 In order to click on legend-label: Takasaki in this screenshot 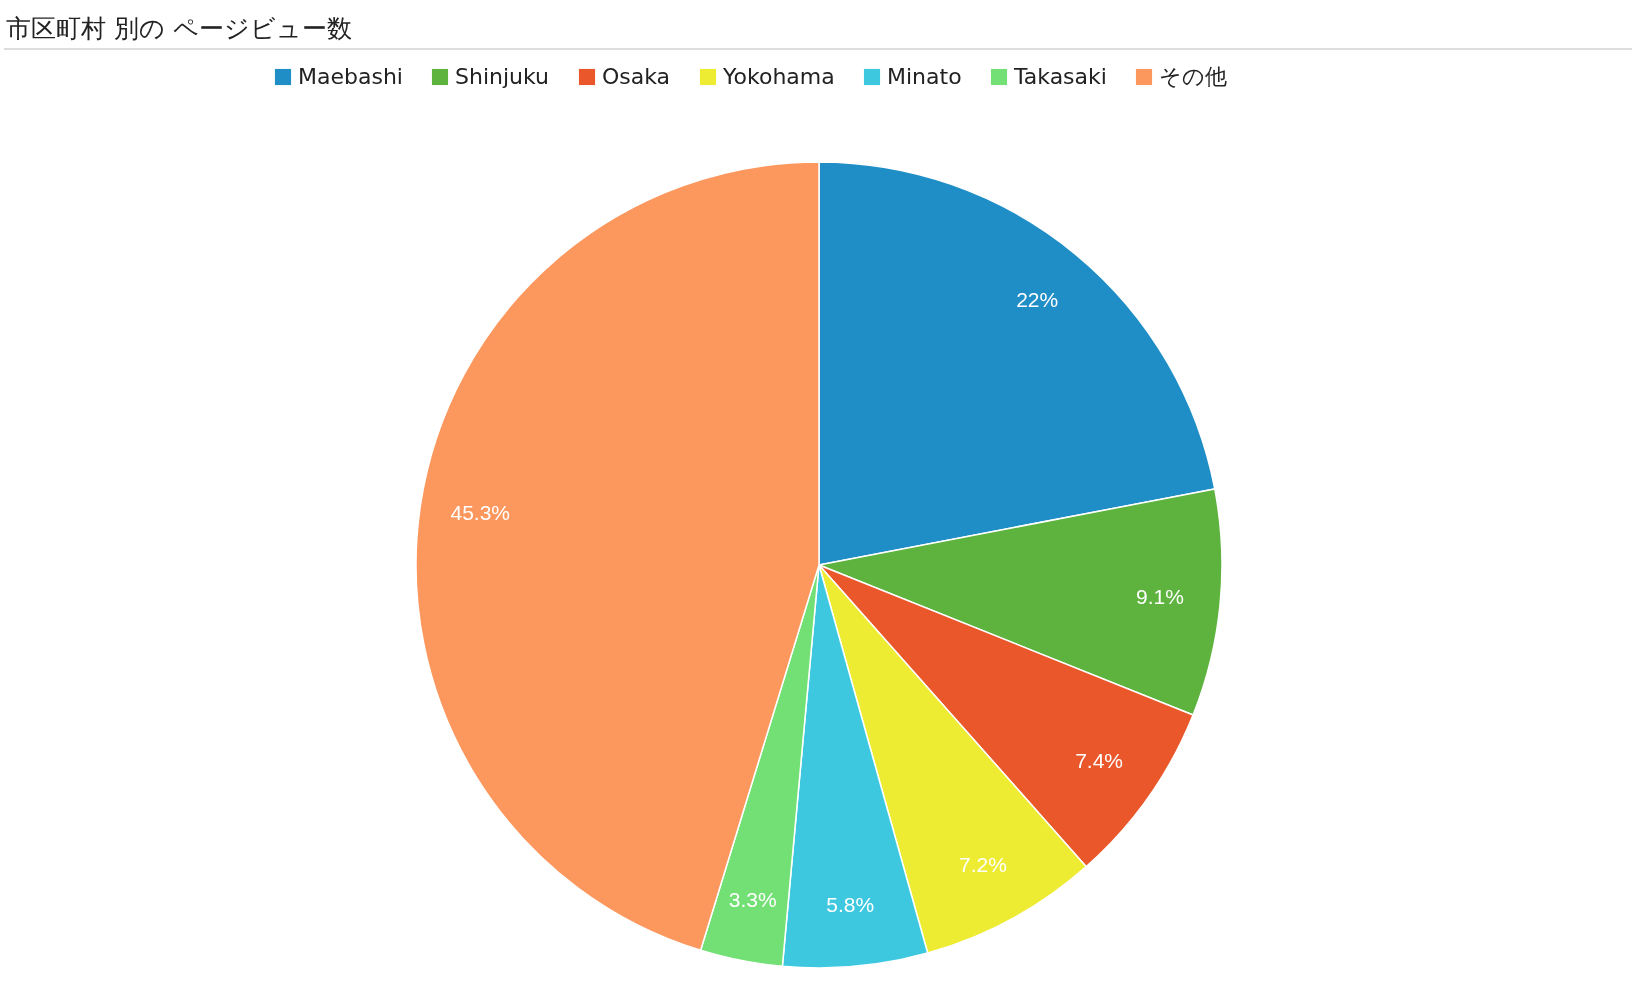, I will do `click(1060, 76)`.